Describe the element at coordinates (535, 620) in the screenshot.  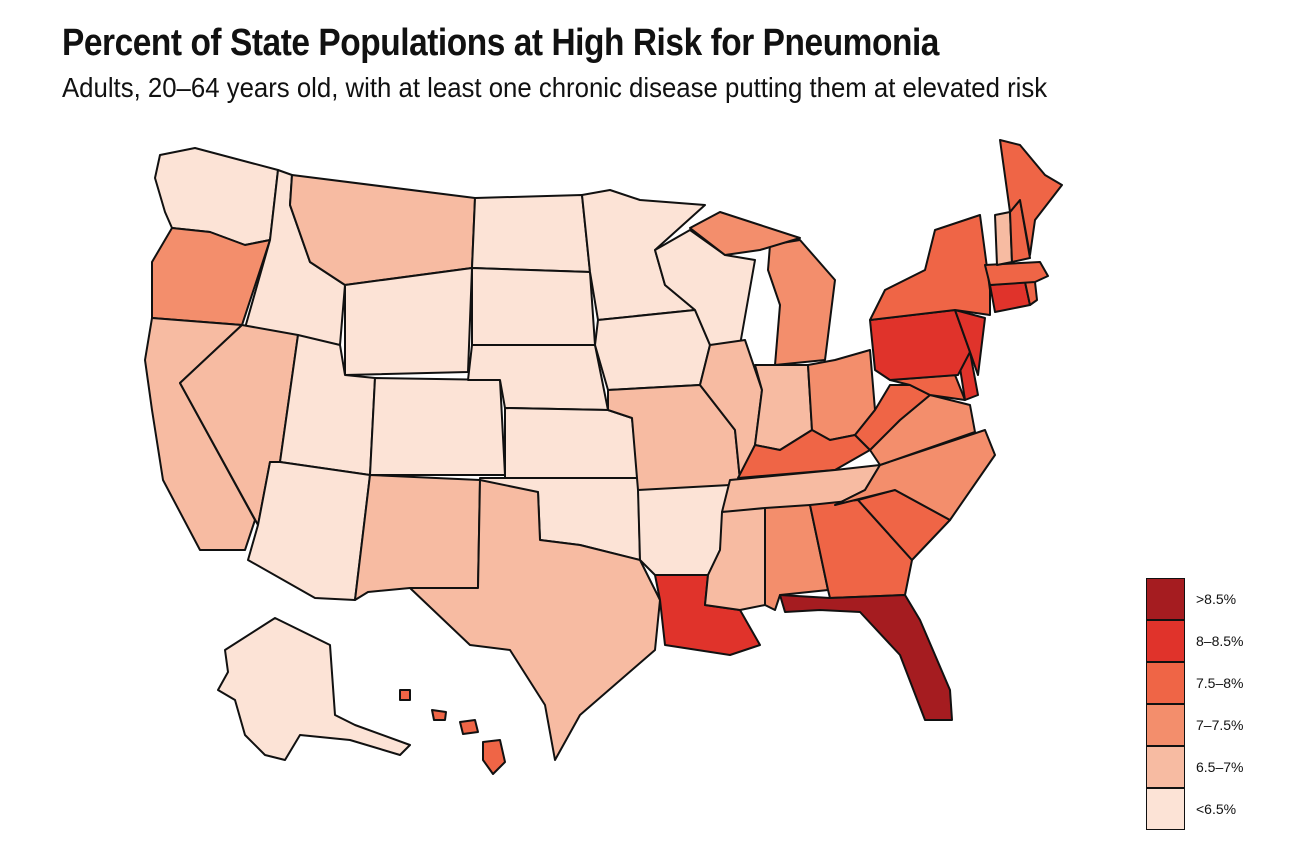
I see `state-TX` at that location.